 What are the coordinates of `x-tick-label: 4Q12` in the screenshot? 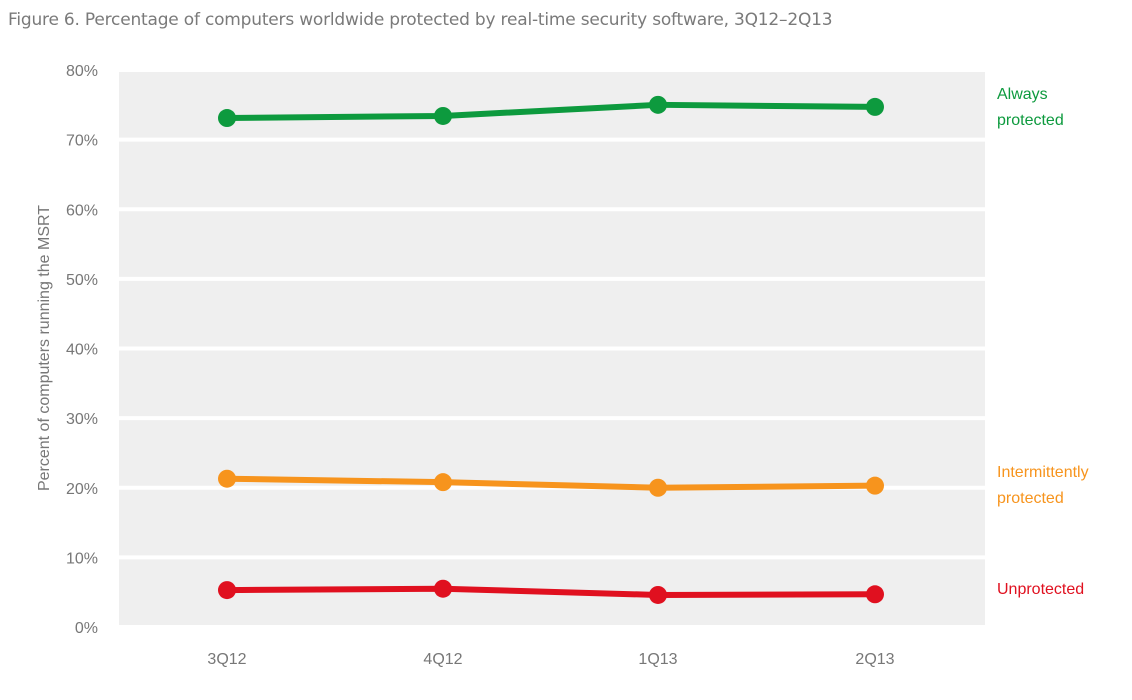 It's located at (442, 659).